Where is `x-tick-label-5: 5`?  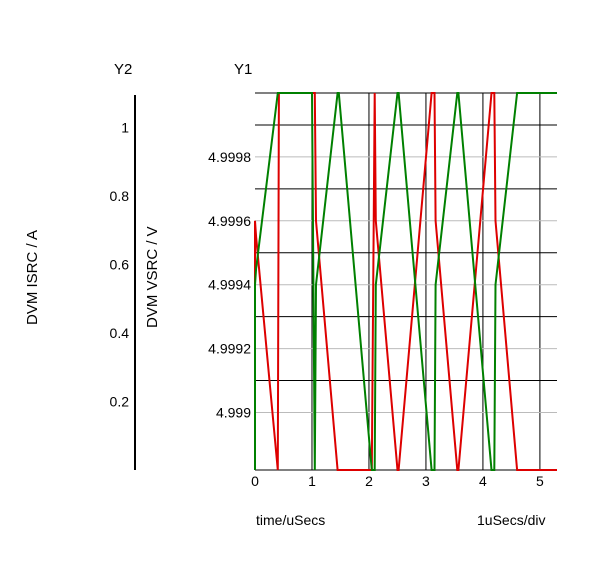 x-tick-label-5: 5 is located at coordinates (540, 481).